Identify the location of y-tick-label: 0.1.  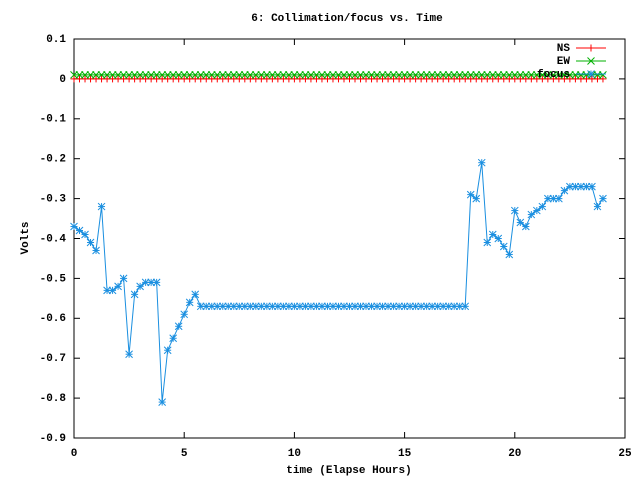
(56, 40).